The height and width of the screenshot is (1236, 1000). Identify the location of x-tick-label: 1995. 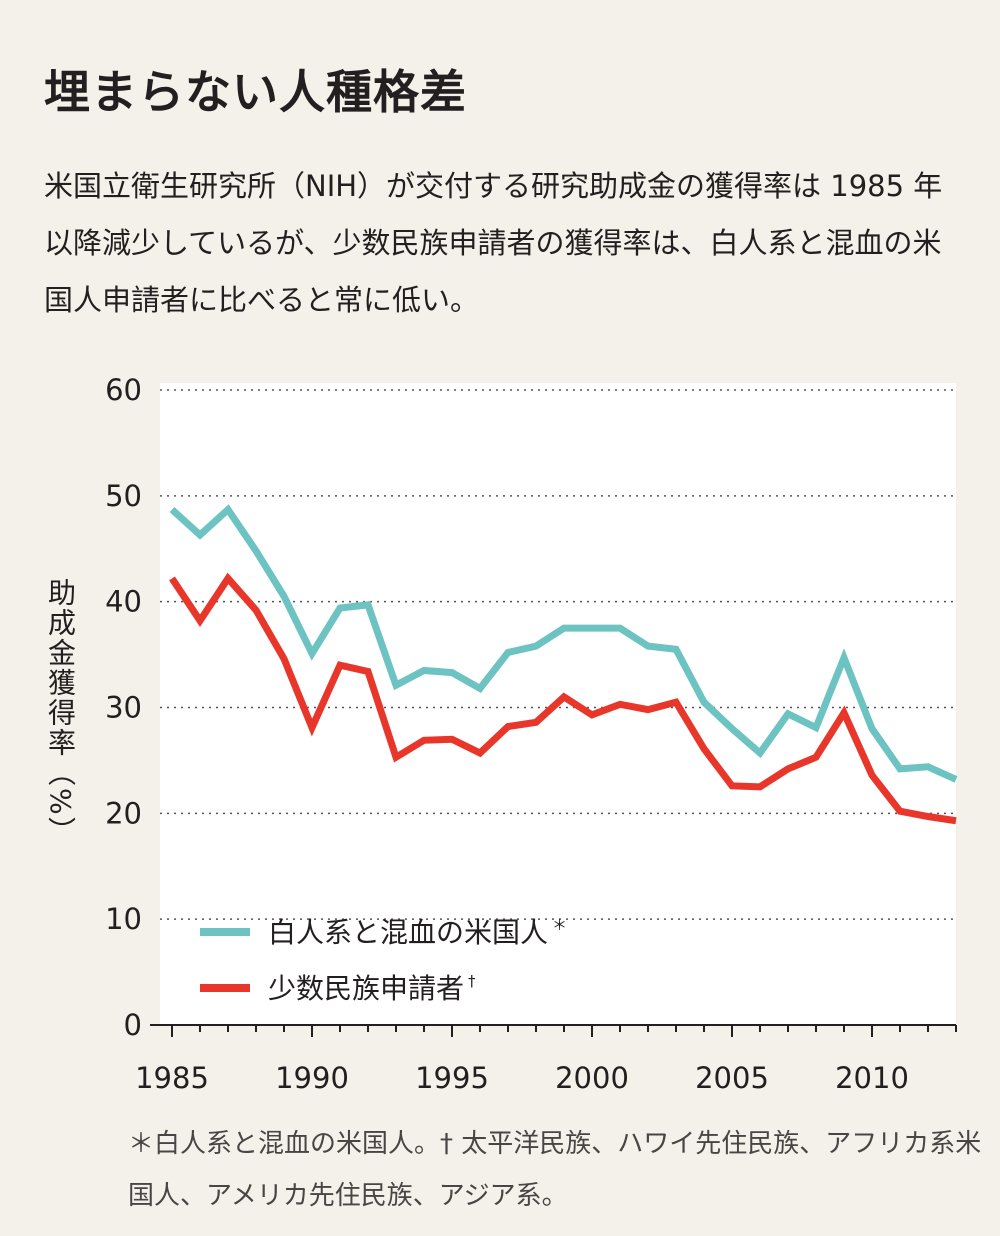
(452, 1078).